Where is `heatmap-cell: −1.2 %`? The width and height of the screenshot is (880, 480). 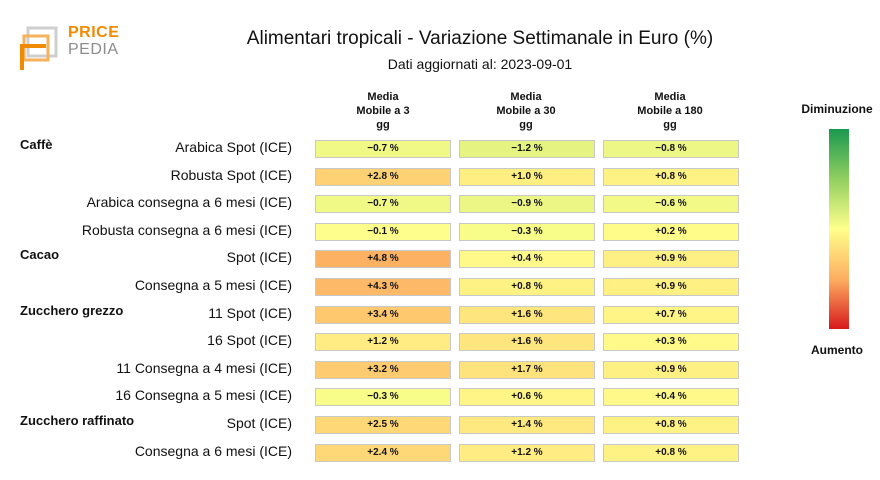 heatmap-cell: −1.2 % is located at coordinates (527, 149).